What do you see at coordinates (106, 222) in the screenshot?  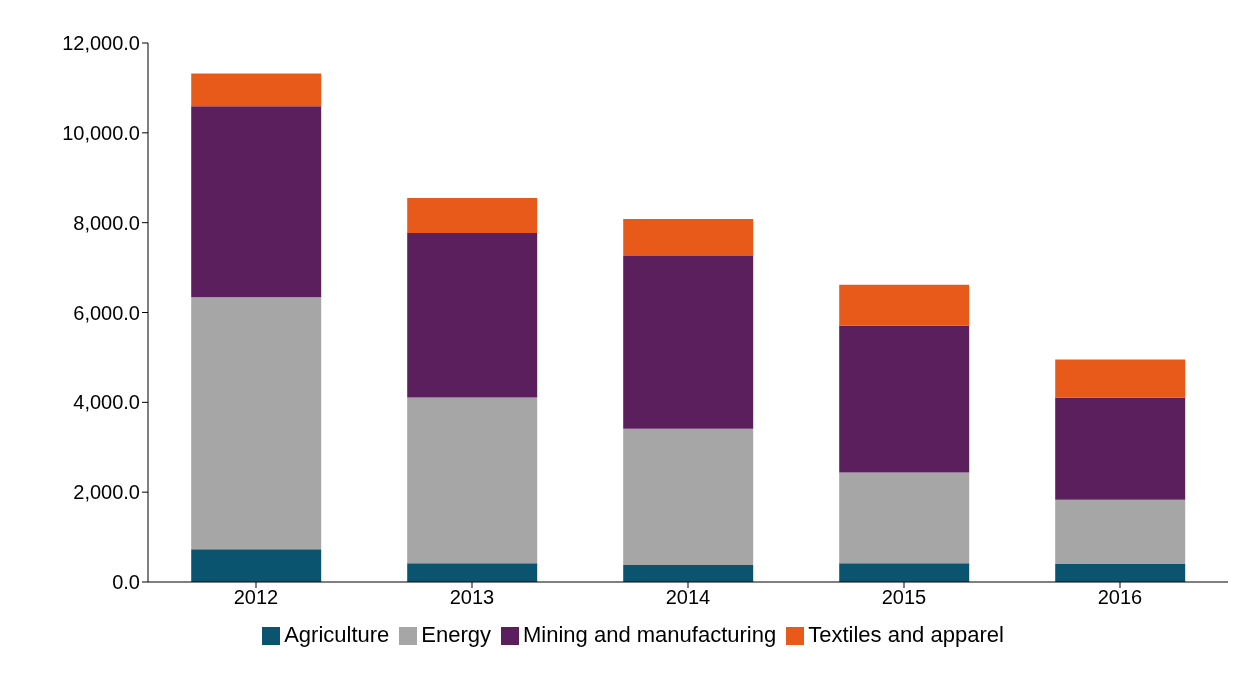 I see `y-tick-label: 8,000.0` at bounding box center [106, 222].